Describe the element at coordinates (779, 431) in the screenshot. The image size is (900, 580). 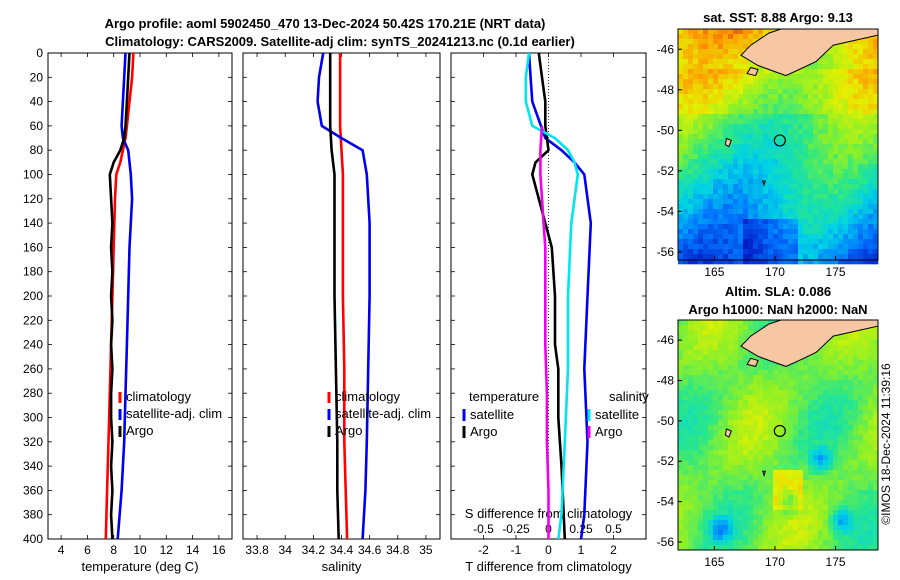
I see `argo-location-marker` at that location.